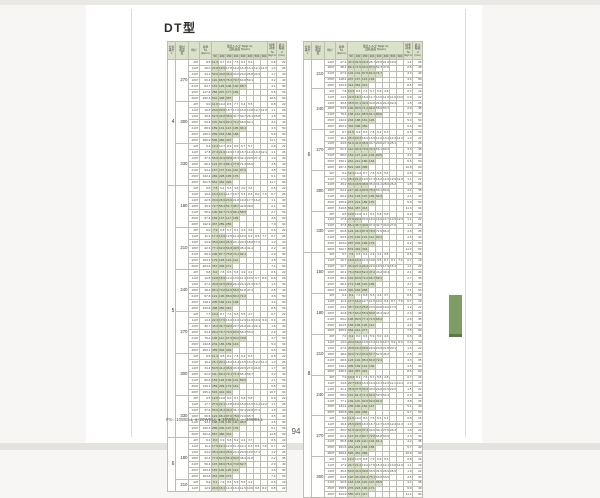  Describe the element at coordinates (239, 48) in the screenshot. I see `column-header-speed-title: 最大トルク S(kgf·m) 回転速度 N(rpm)` at that location.